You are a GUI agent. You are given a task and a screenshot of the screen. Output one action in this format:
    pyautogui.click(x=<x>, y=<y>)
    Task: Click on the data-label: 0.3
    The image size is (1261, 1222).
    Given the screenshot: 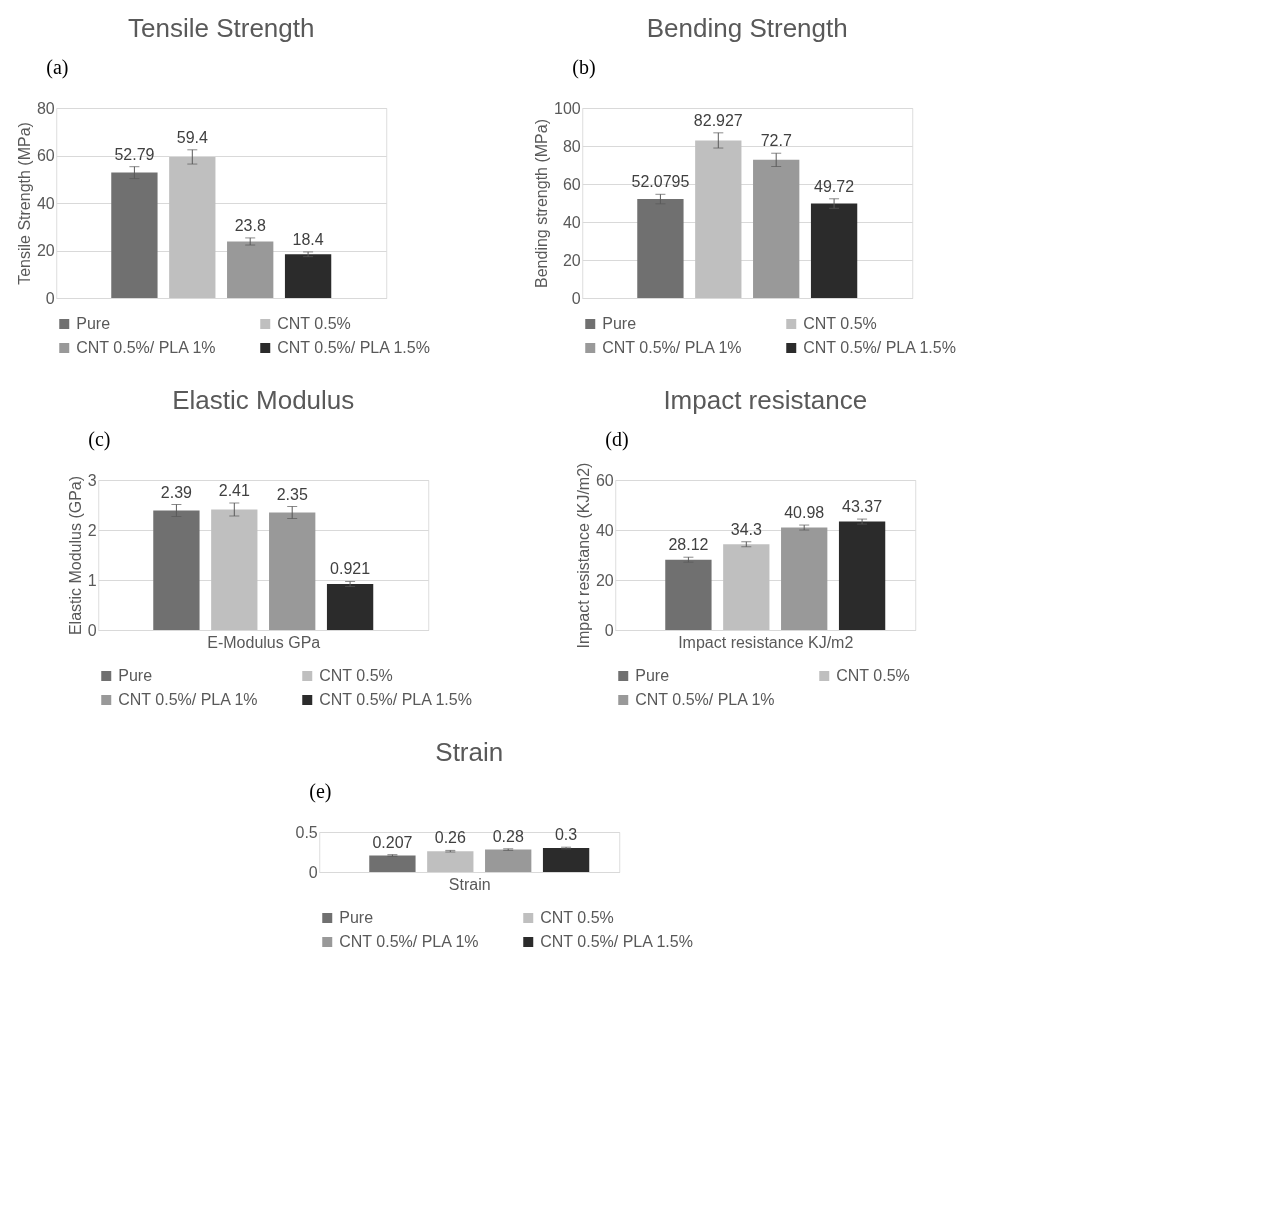 What is the action you would take?
    pyautogui.click(x=566, y=835)
    